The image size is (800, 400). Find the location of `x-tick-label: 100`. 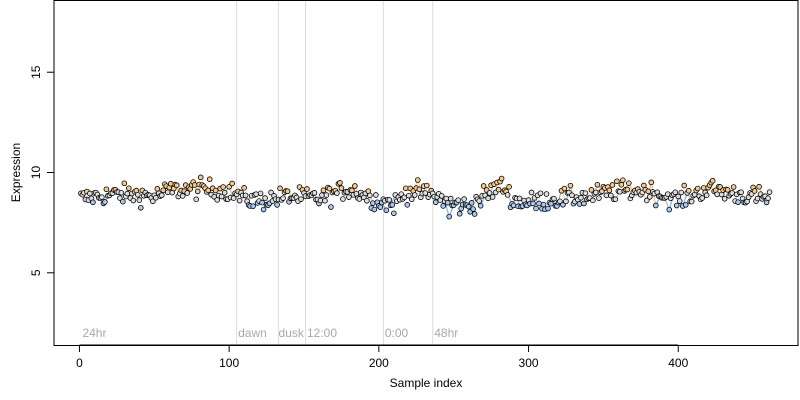

x-tick-label: 100 is located at coordinates (229, 363).